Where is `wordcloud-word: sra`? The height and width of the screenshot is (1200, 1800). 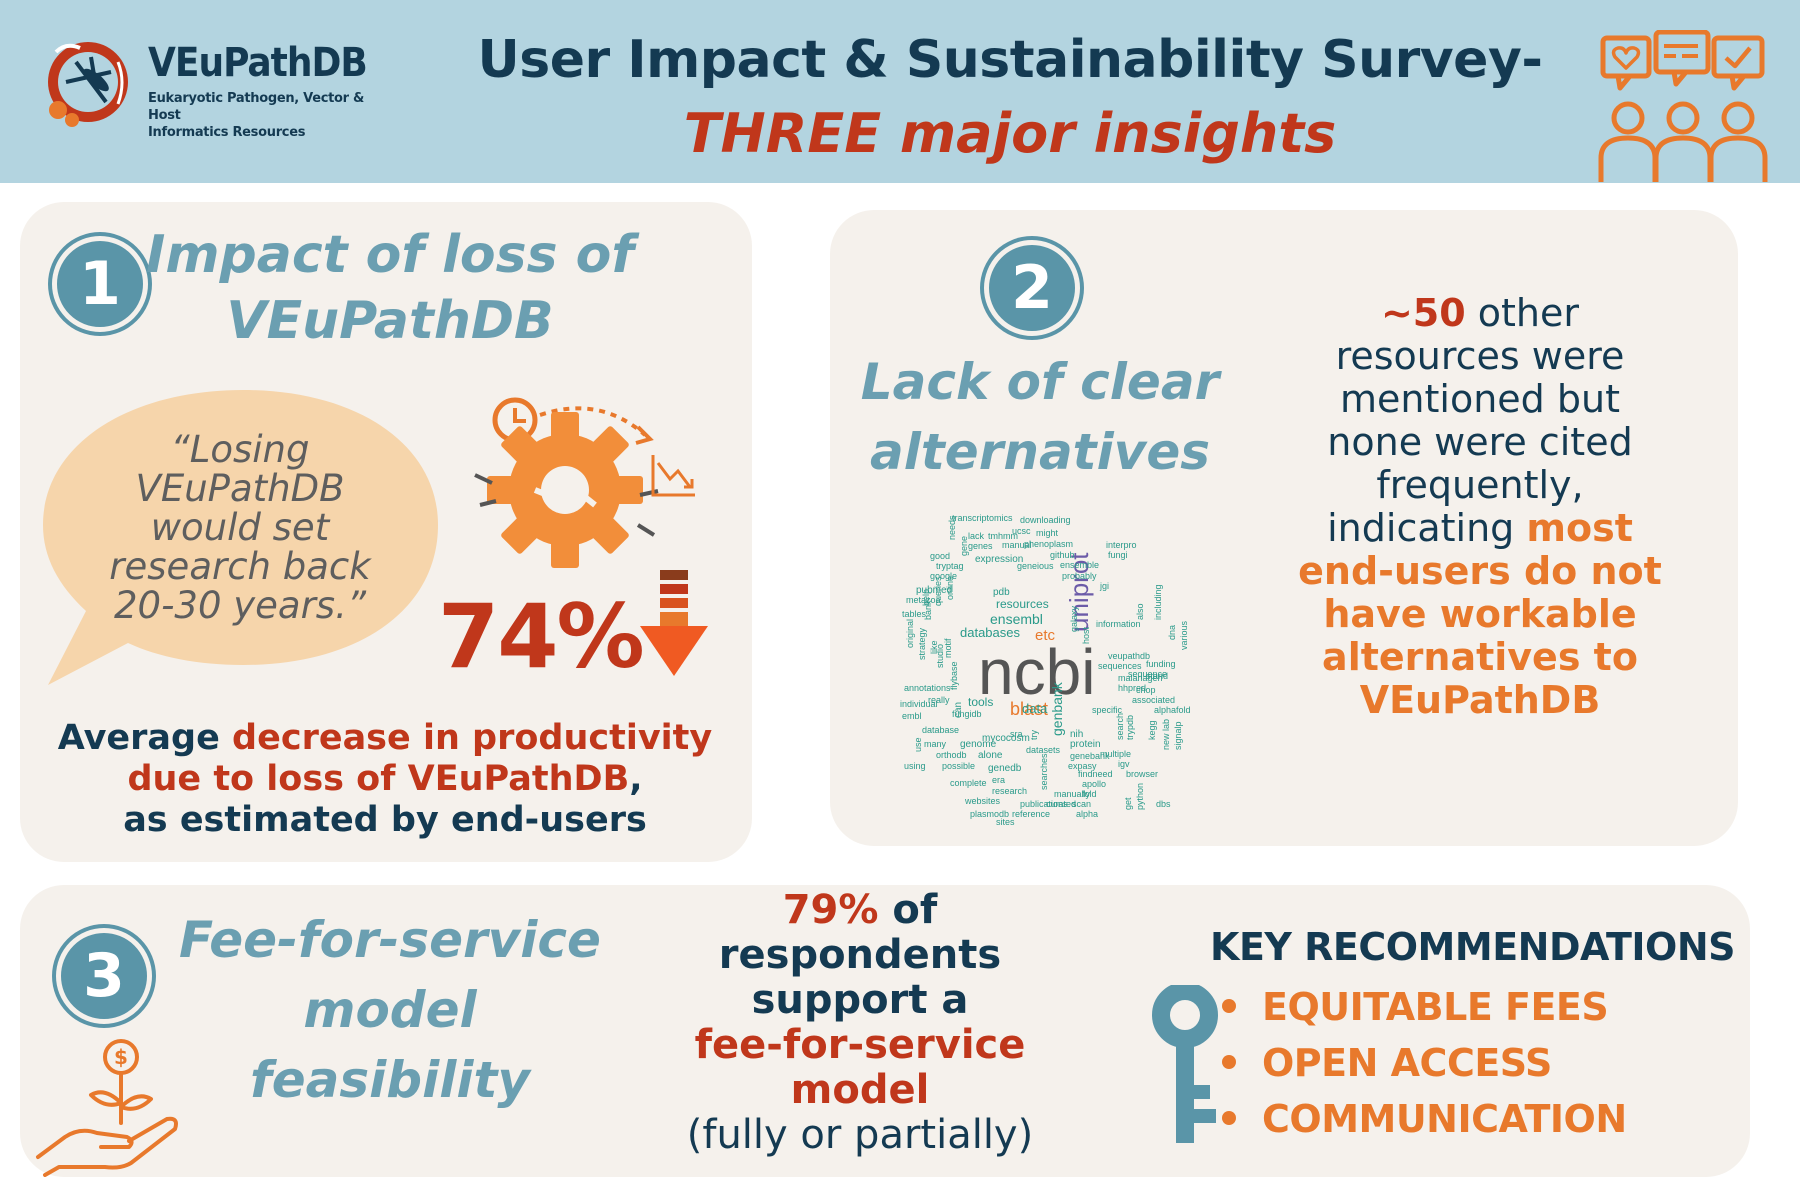 wordcloud-word: sra is located at coordinates (1016, 734).